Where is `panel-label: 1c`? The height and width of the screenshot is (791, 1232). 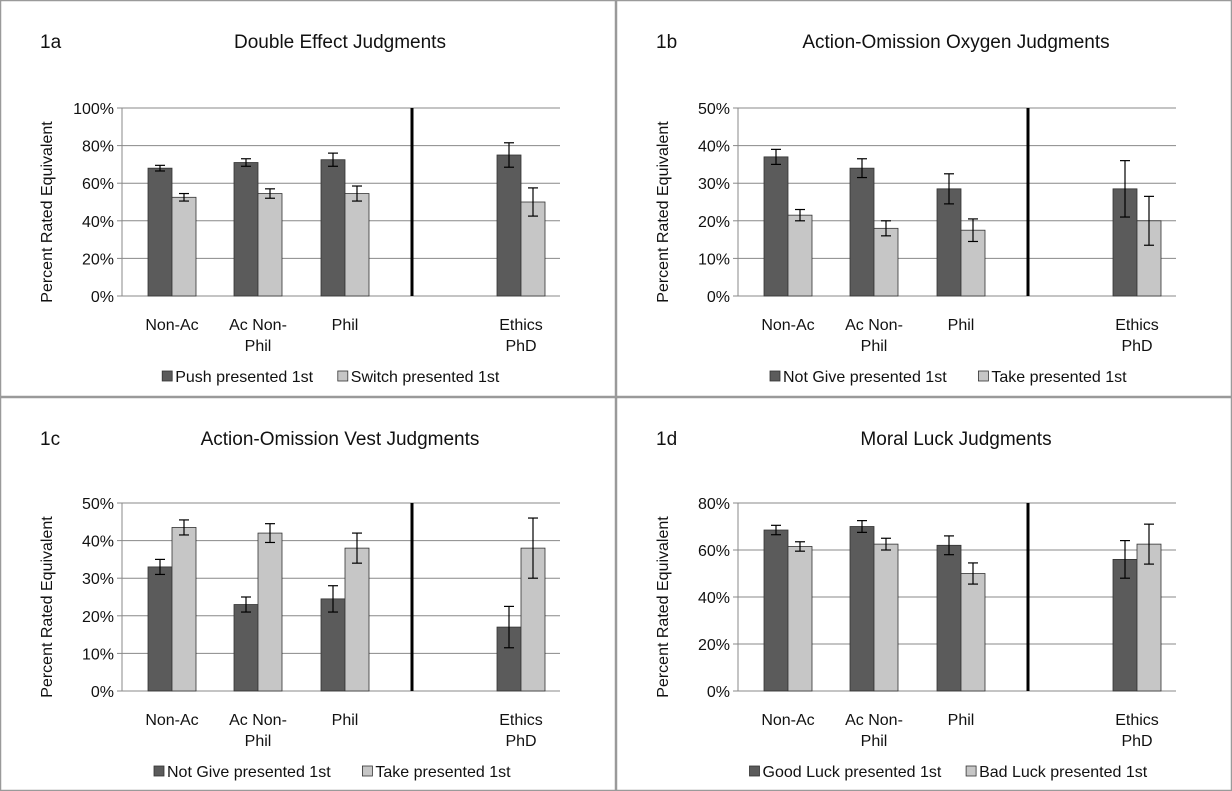
panel-label: 1c is located at coordinates (50, 439).